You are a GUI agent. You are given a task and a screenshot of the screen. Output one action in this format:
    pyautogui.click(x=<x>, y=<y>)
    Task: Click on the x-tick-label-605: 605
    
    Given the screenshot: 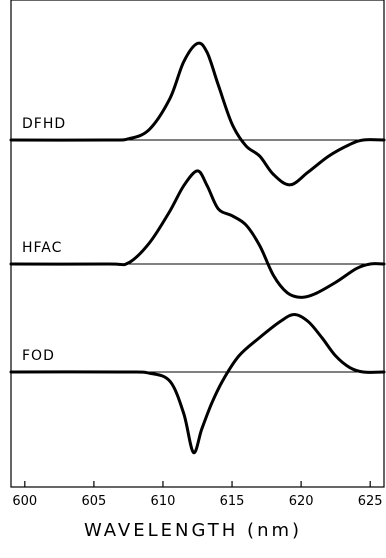 What is the action you would take?
    pyautogui.click(x=93, y=501)
    